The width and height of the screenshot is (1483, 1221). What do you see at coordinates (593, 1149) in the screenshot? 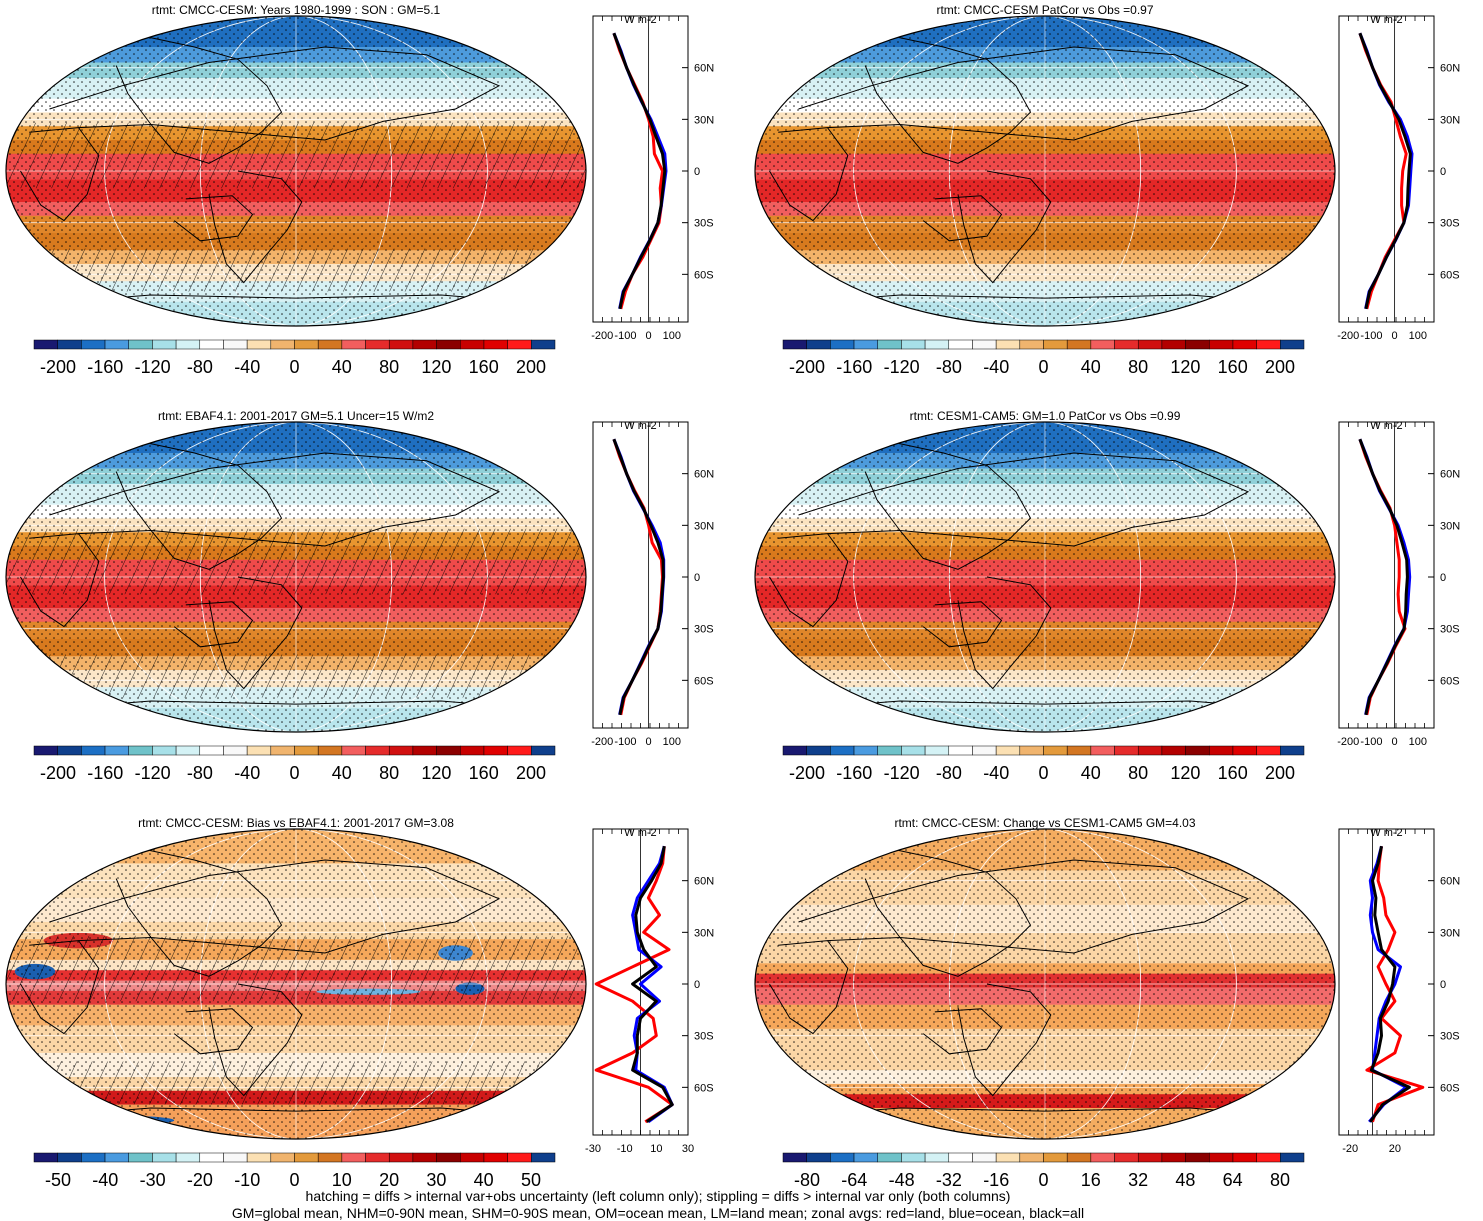
I see `profile-x-tick-label: -30` at bounding box center [593, 1149].